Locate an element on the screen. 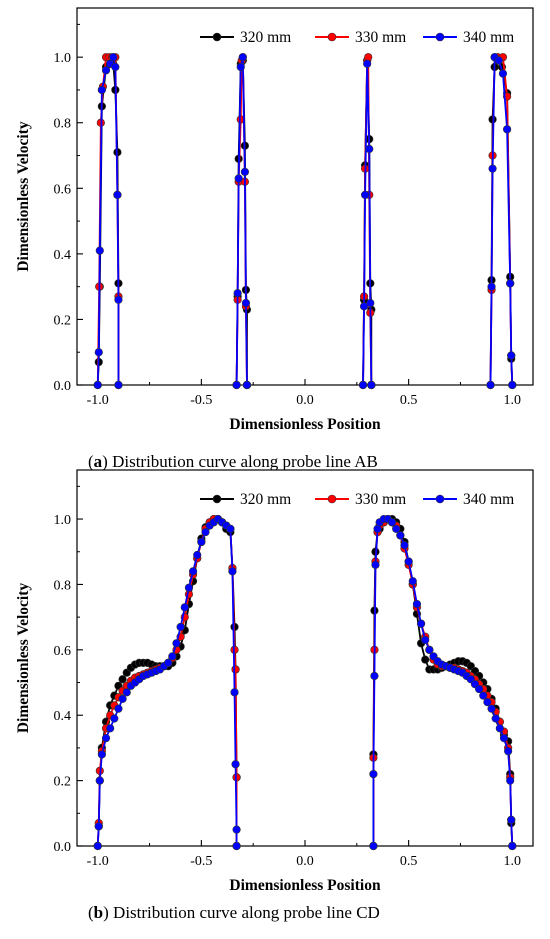 The image size is (550, 939). y-tick-label: 0.8 is located at coordinates (63, 585).